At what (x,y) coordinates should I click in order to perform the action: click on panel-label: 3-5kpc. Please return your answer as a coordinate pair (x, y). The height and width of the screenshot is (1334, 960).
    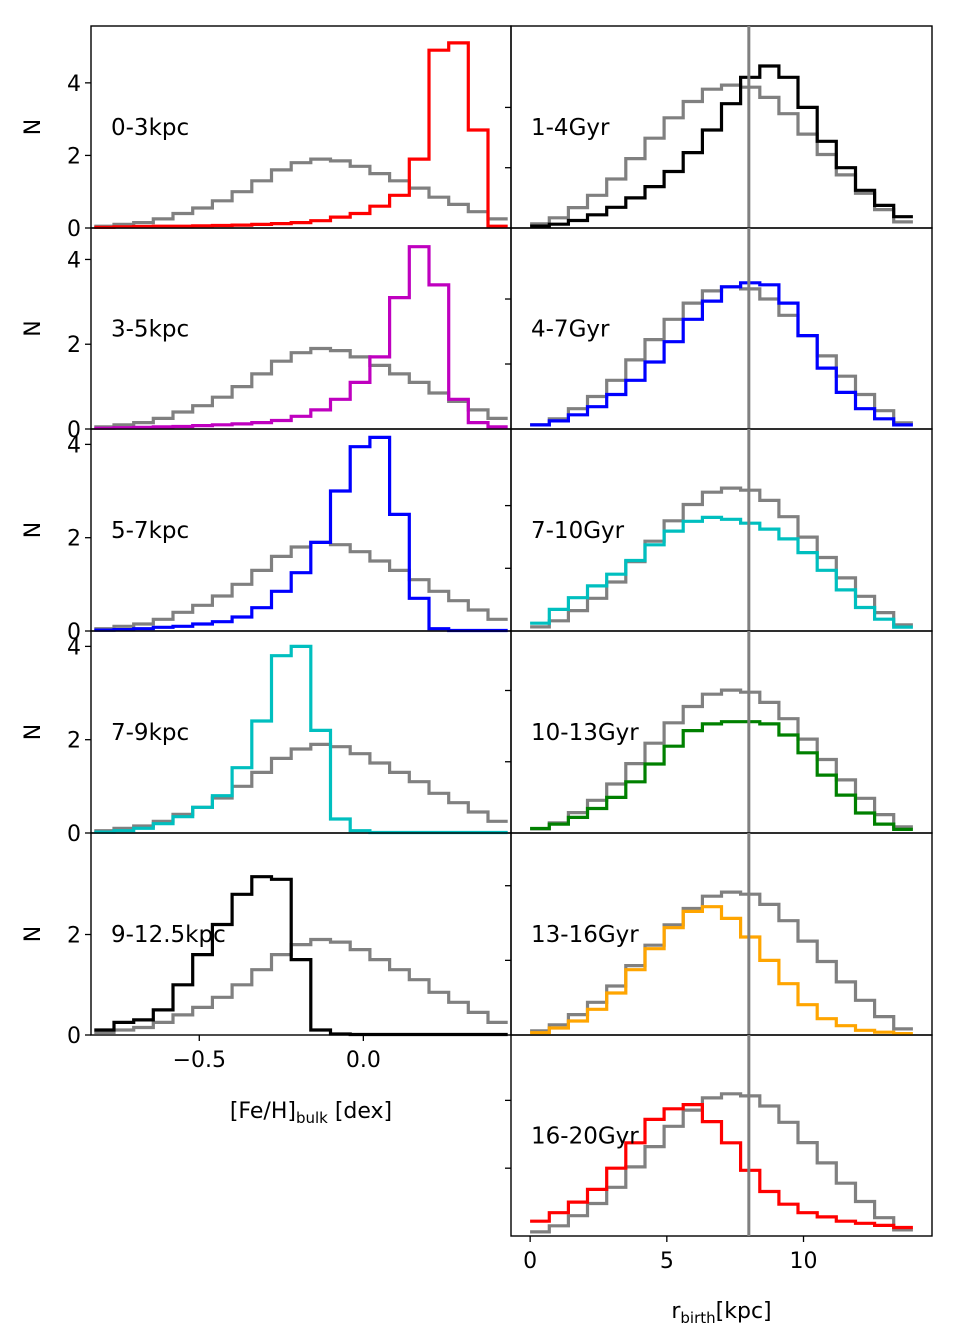
    Looking at the image, I should click on (150, 330).